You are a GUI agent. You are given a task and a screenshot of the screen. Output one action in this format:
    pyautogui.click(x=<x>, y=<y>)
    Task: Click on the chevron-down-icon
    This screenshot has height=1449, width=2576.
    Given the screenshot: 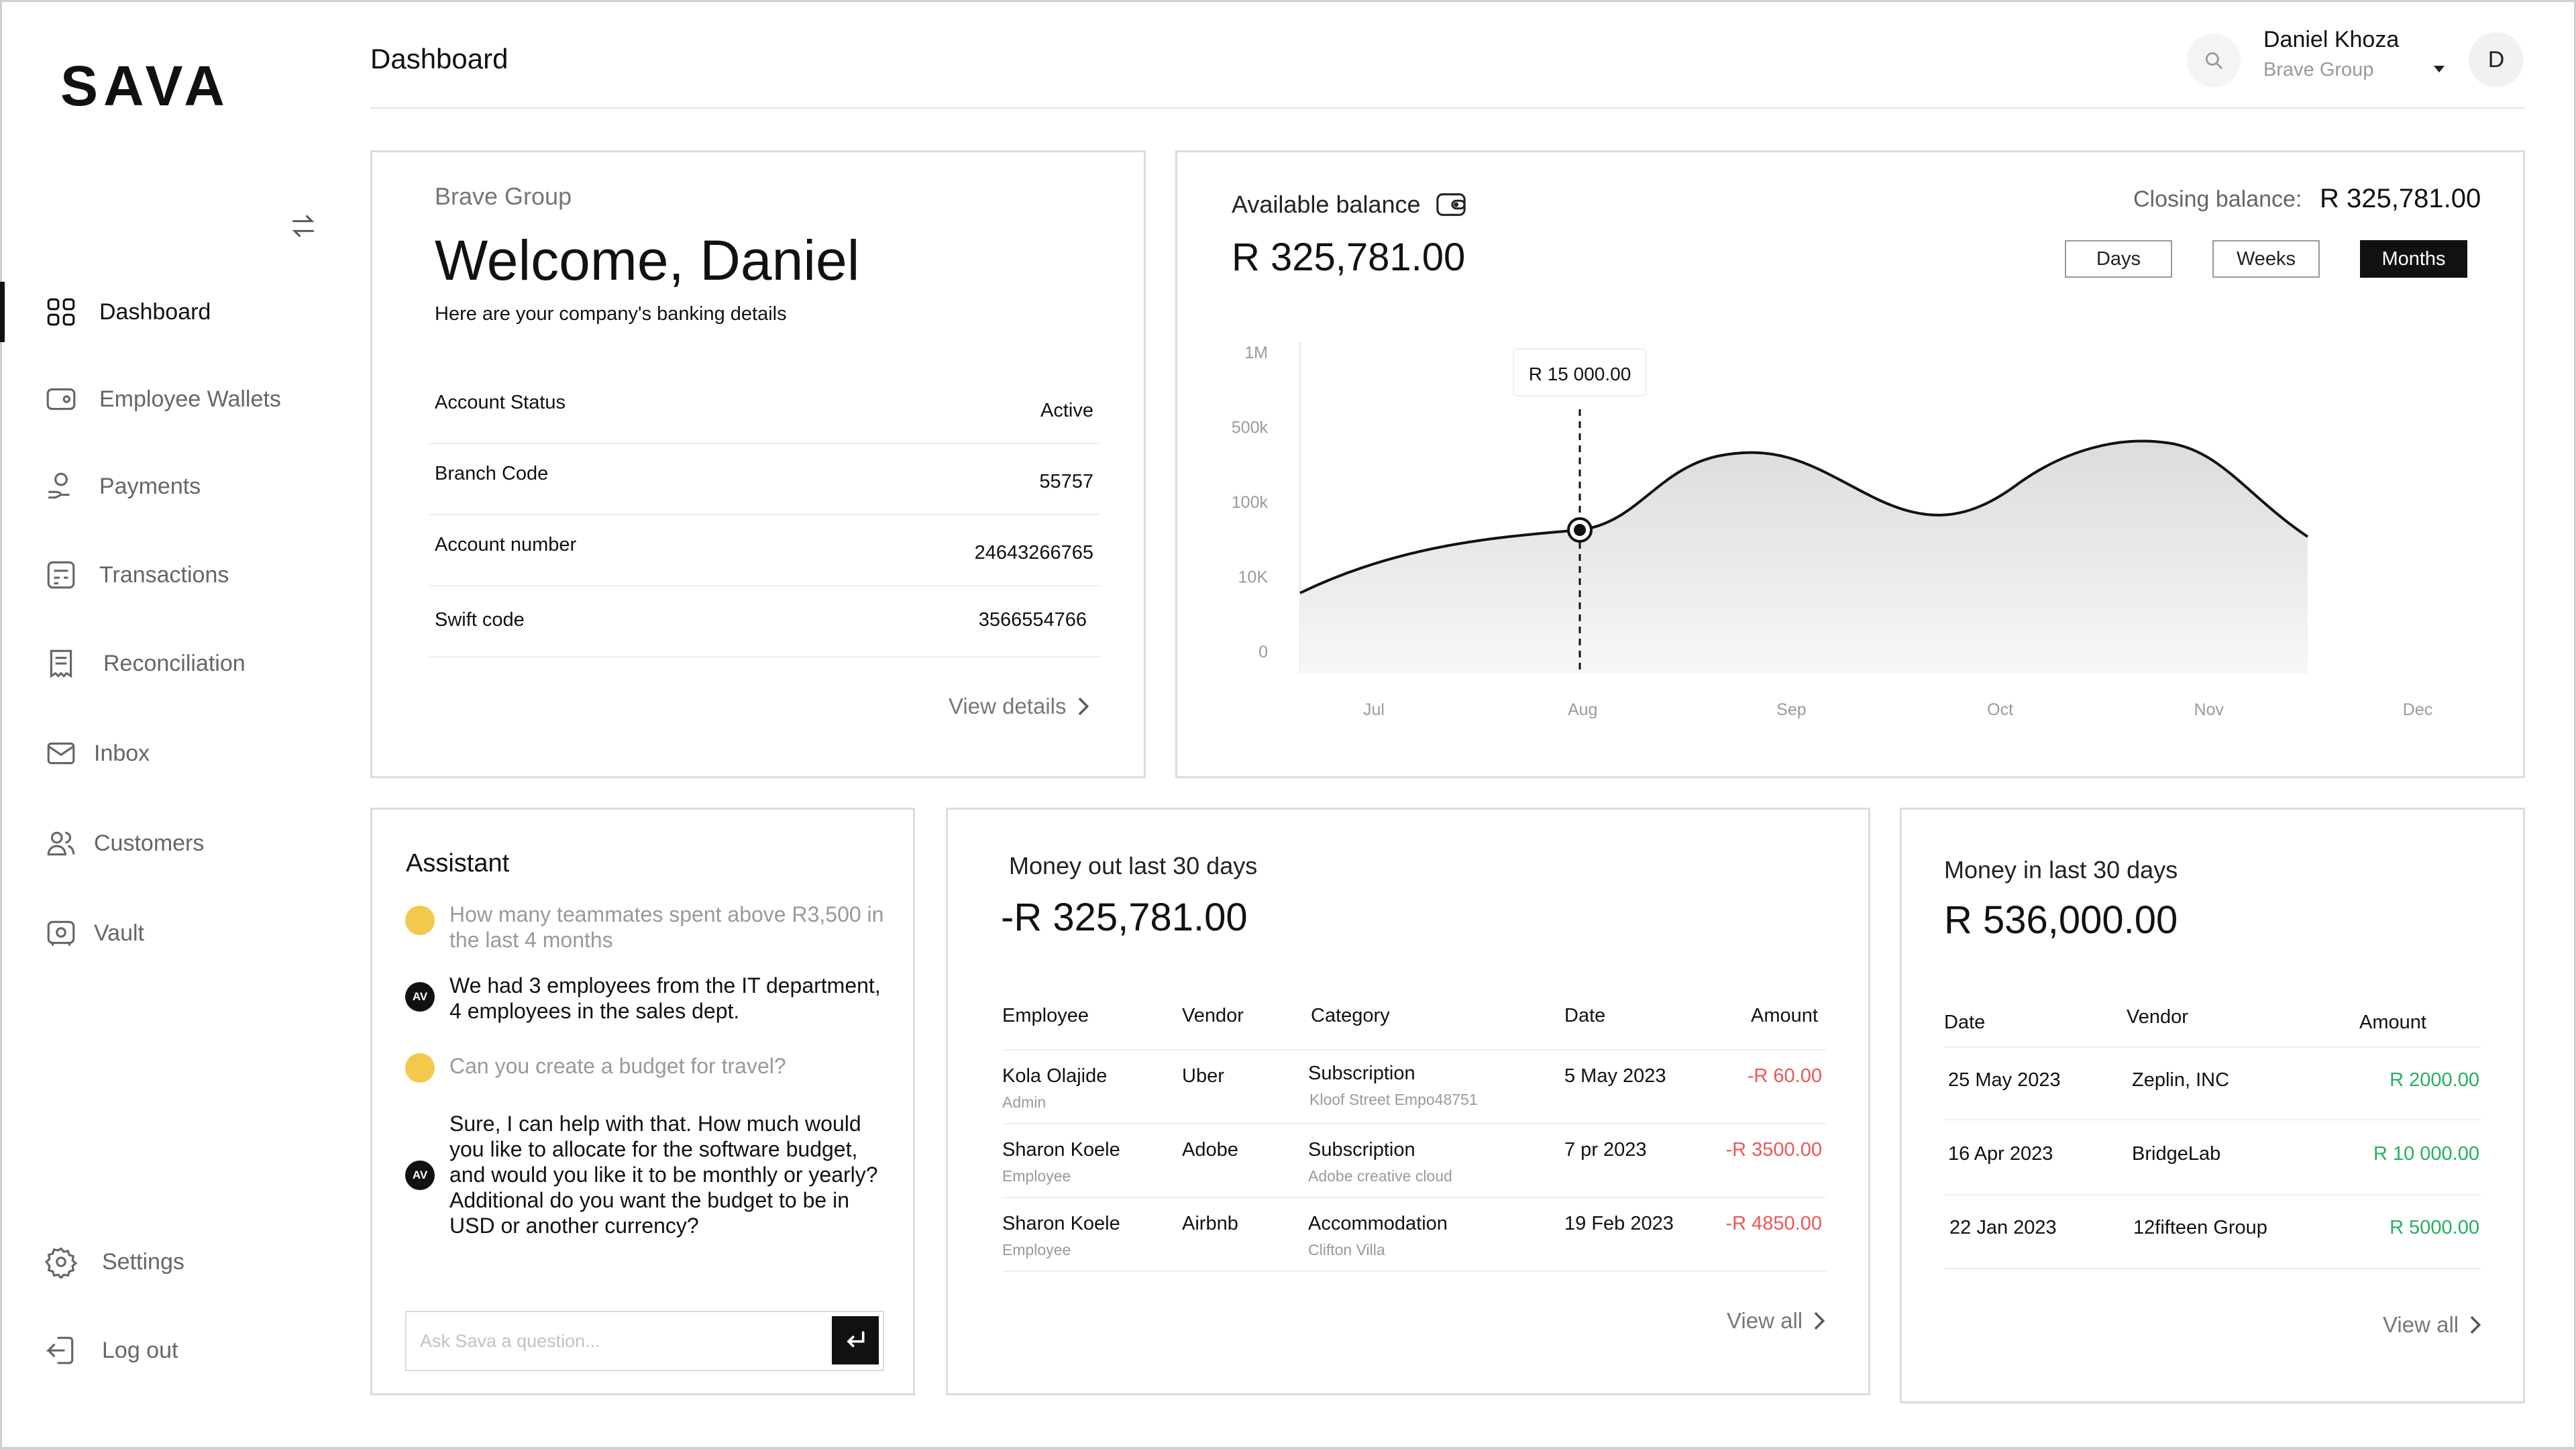 What is the action you would take?
    pyautogui.click(x=2439, y=69)
    